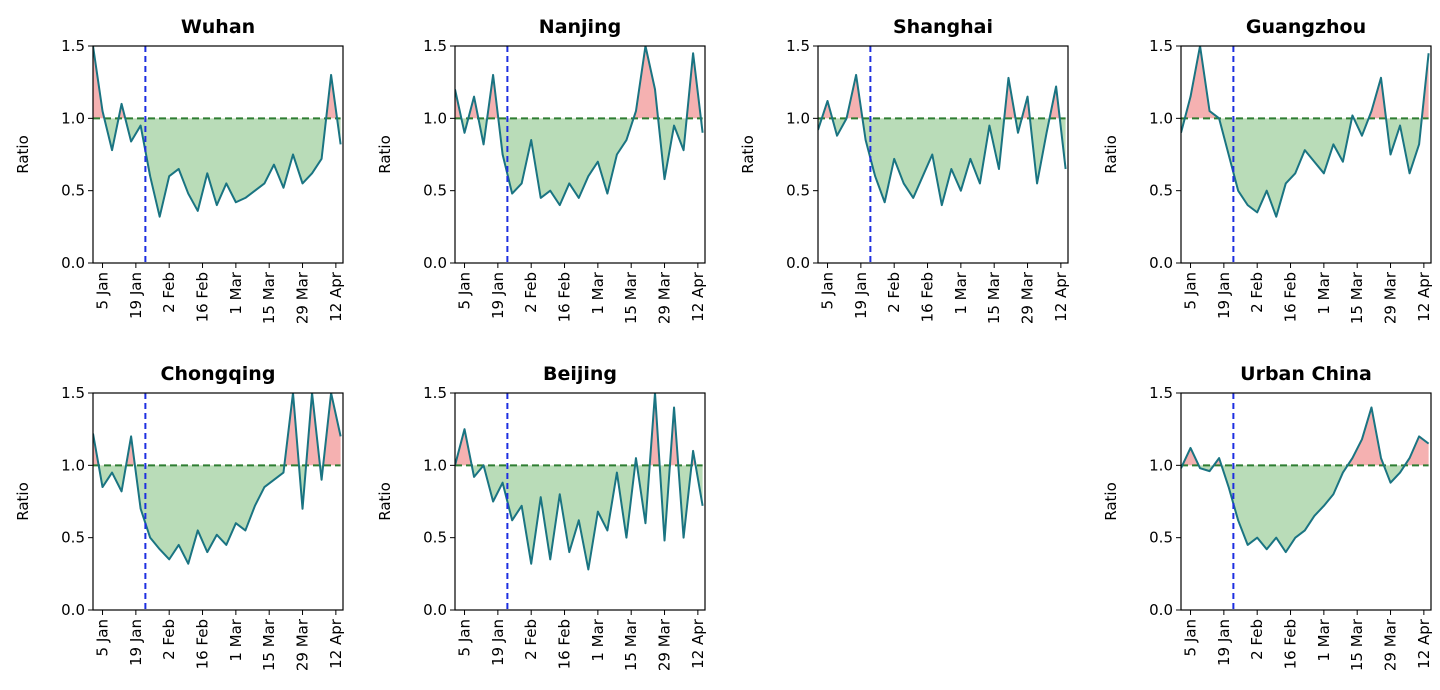 The width and height of the screenshot is (1440, 690). What do you see at coordinates (580, 374) in the screenshot?
I see `chart-title: Beijing` at bounding box center [580, 374].